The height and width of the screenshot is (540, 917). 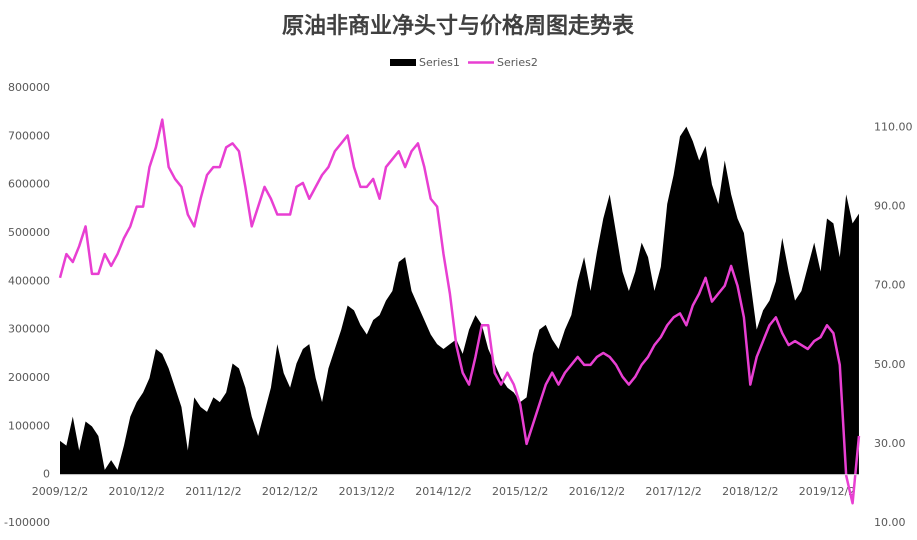 What do you see at coordinates (893, 127) in the screenshot?
I see `y2-tick-label: 110.00` at bounding box center [893, 127].